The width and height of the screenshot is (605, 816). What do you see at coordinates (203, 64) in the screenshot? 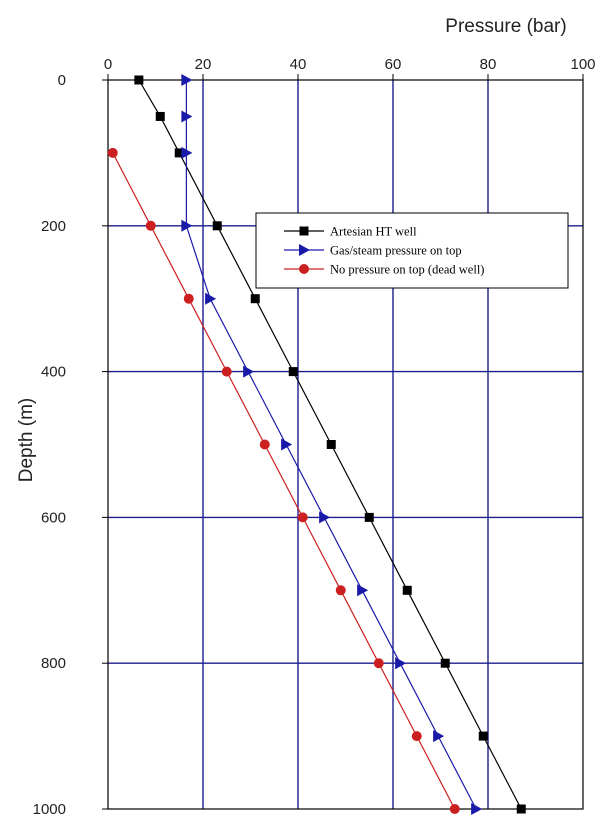
I see `x-tick-label: 20` at bounding box center [203, 64].